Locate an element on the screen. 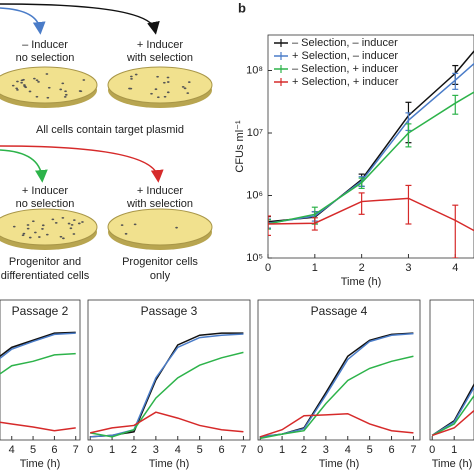 The image size is (474, 474). panel-title: Passage 4 is located at coordinates (339, 311).